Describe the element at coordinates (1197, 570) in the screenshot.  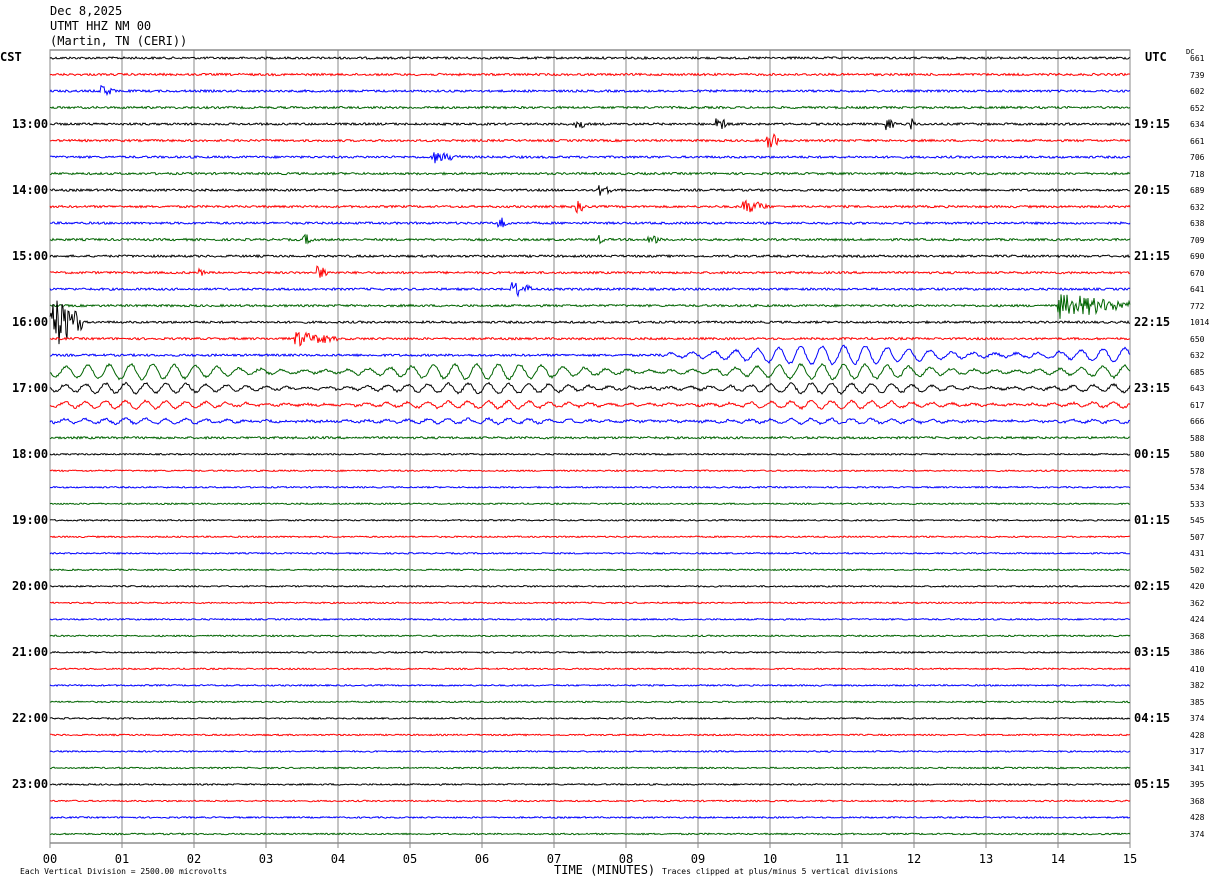
I see `dc-offset-value: 502` at that location.